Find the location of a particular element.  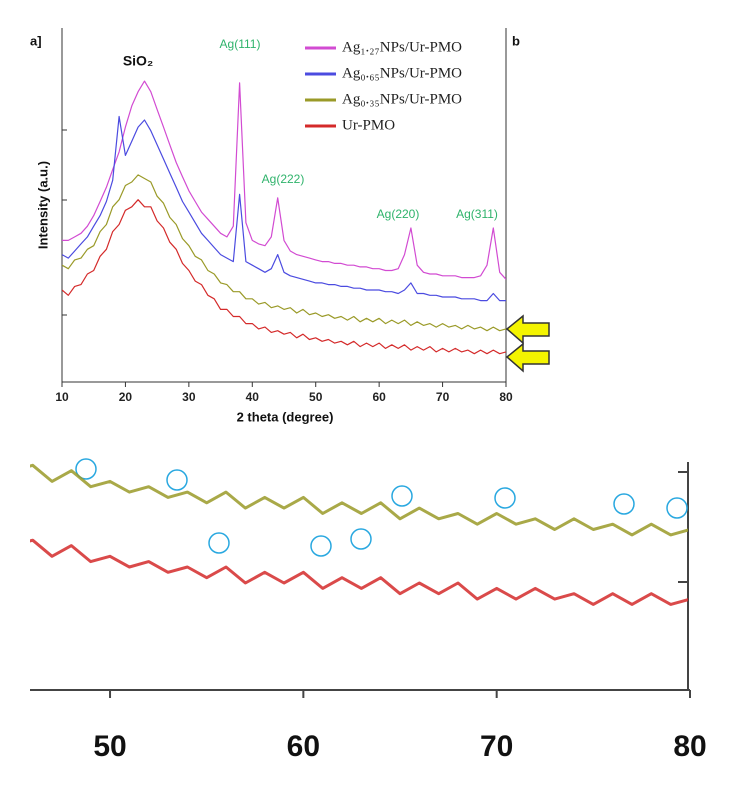

x-tick-label: 10 is located at coordinates (62, 397).